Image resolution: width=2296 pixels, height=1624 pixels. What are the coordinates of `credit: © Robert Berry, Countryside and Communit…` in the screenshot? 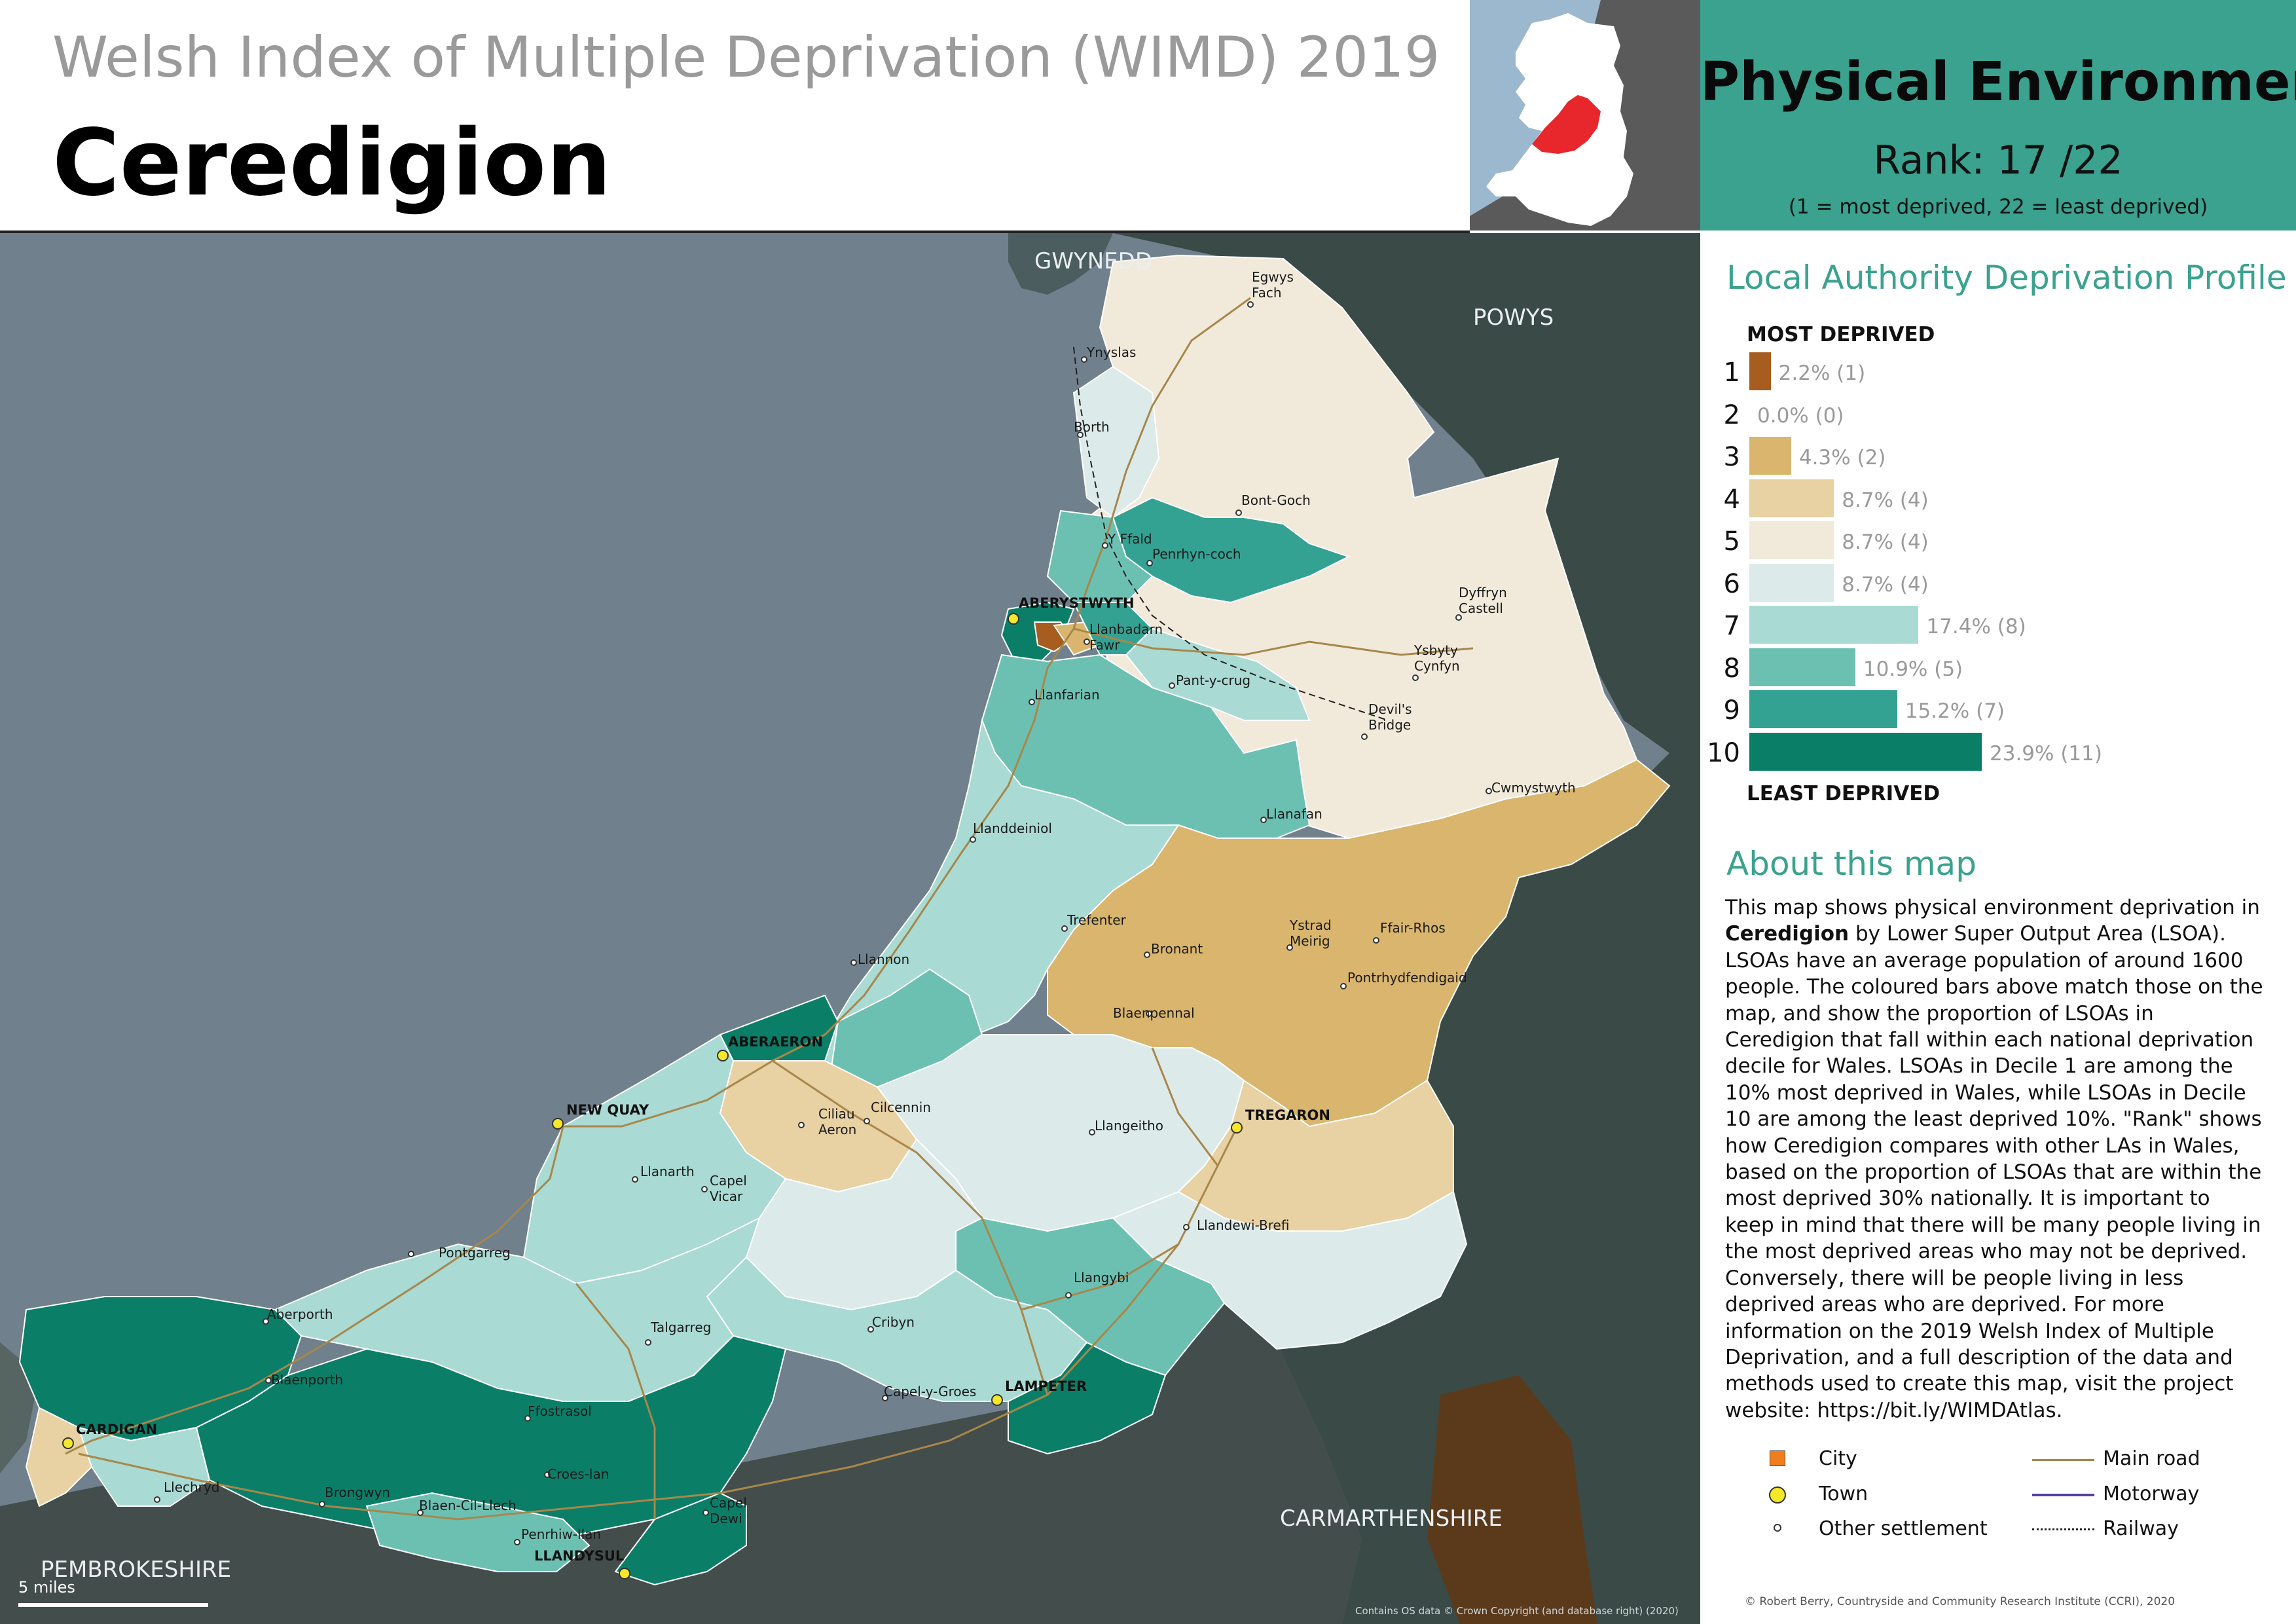 It's located at (1960, 1601).